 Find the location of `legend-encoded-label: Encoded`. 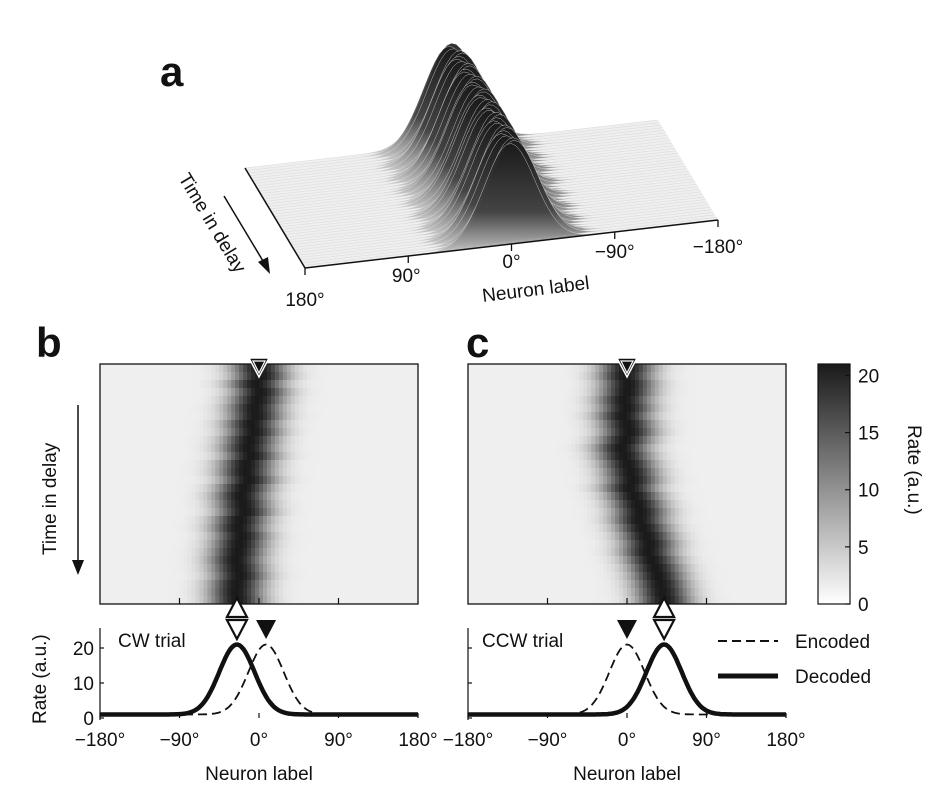

legend-encoded-label: Encoded is located at coordinates (832, 642).